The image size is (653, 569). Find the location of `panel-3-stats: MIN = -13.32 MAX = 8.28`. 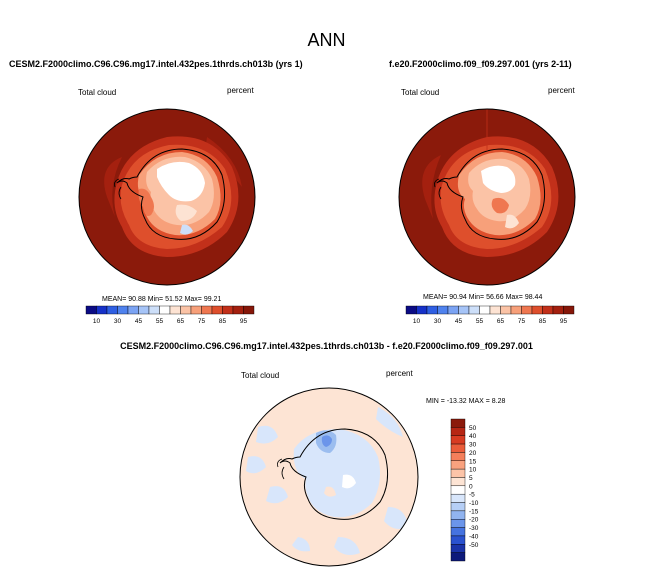

panel-3-stats: MIN = -13.32 MAX = 8.28 is located at coordinates (465, 401).